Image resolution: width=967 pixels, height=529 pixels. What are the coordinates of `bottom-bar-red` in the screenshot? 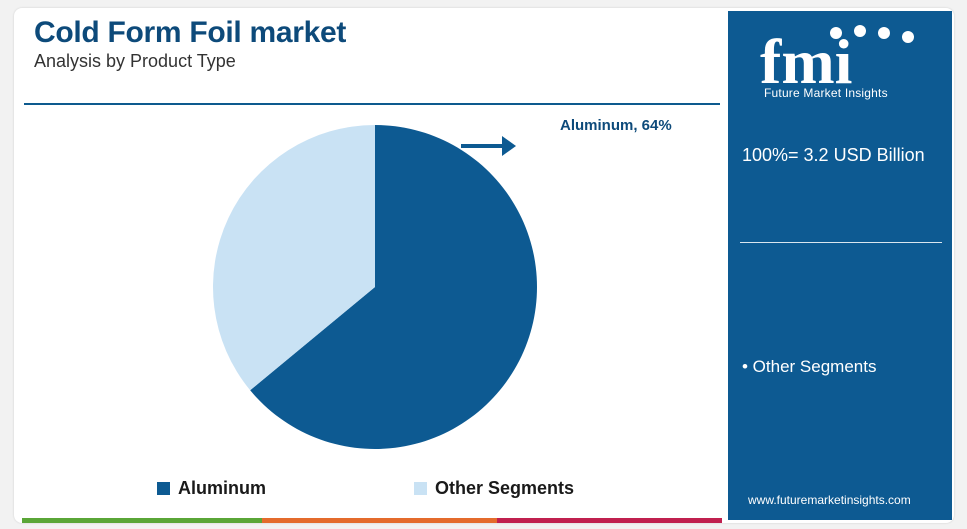 It's located at (609, 520).